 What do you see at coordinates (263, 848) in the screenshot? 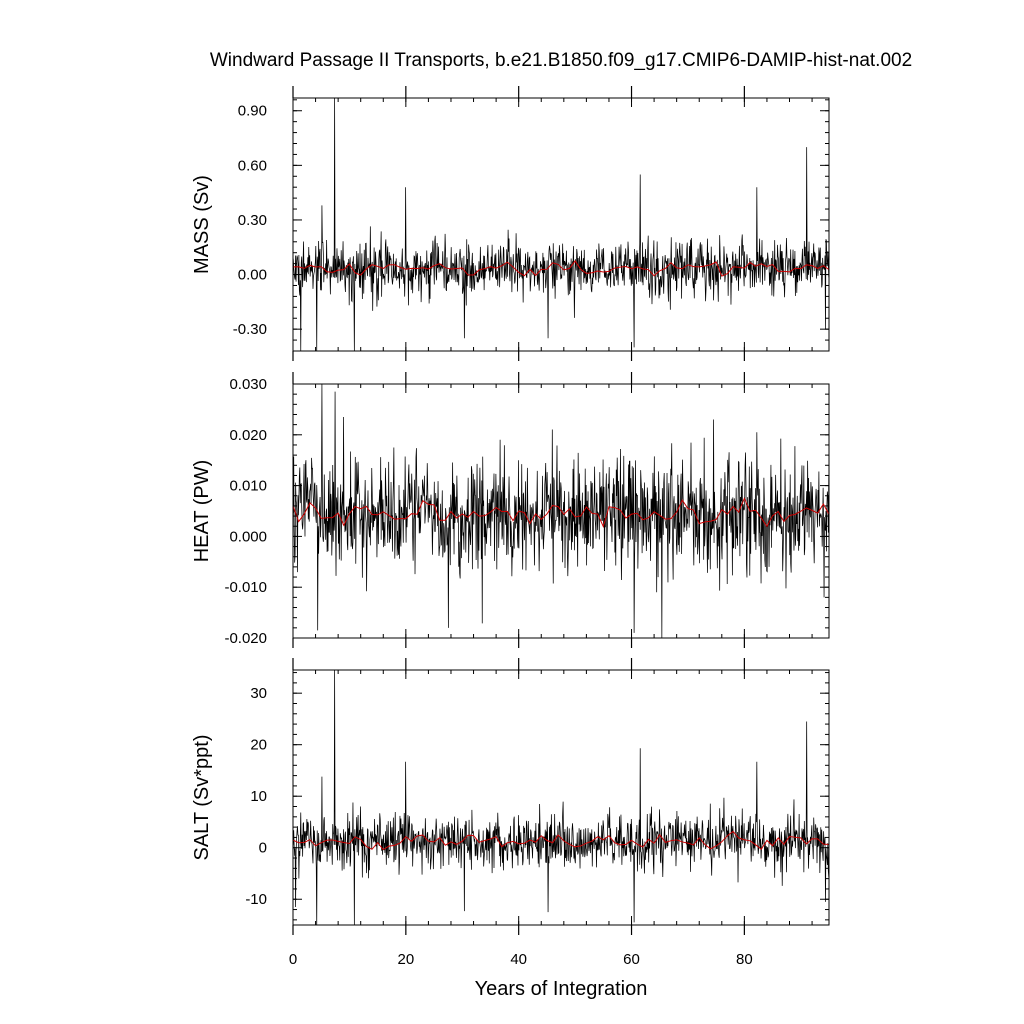
I see `y-tick-label: 0` at bounding box center [263, 848].